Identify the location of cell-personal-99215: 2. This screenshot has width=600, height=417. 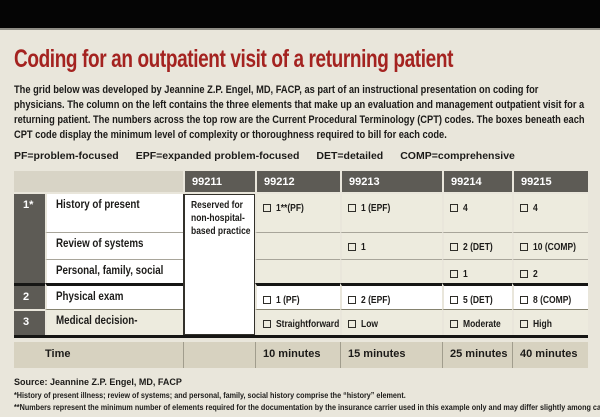
(550, 270).